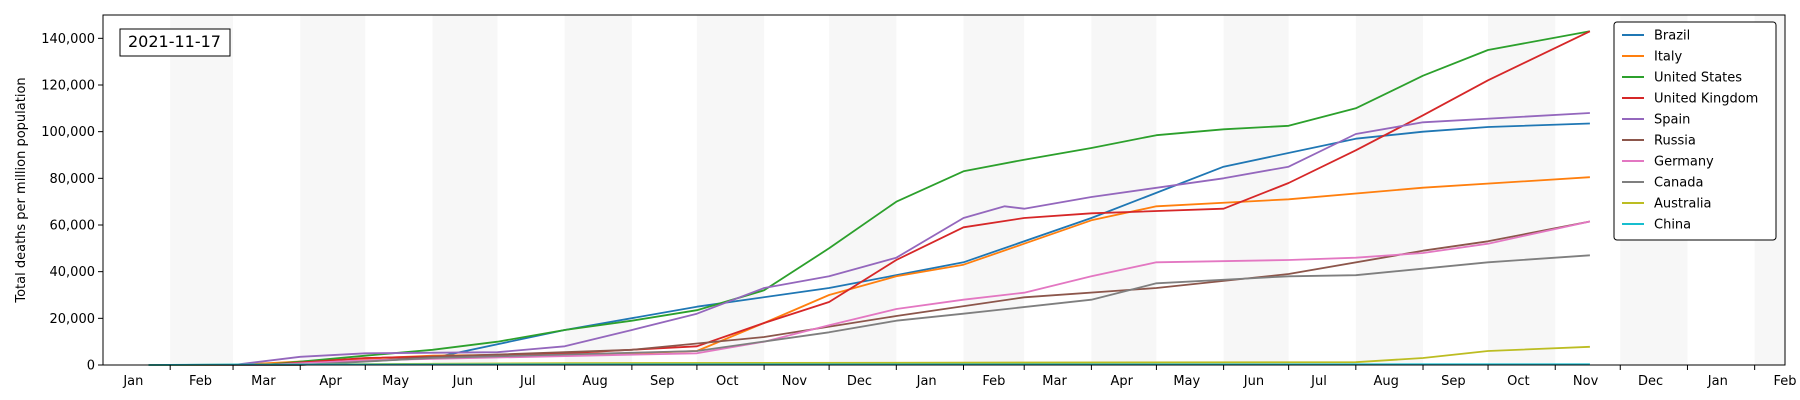 The width and height of the screenshot is (1800, 400). Describe the element at coordinates (1683, 204) in the screenshot. I see `legend-label: Australia` at that location.